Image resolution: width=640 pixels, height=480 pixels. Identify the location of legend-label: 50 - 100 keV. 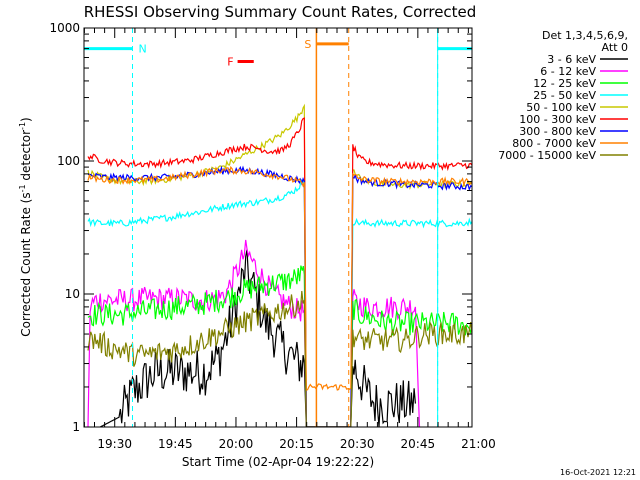
(561, 107).